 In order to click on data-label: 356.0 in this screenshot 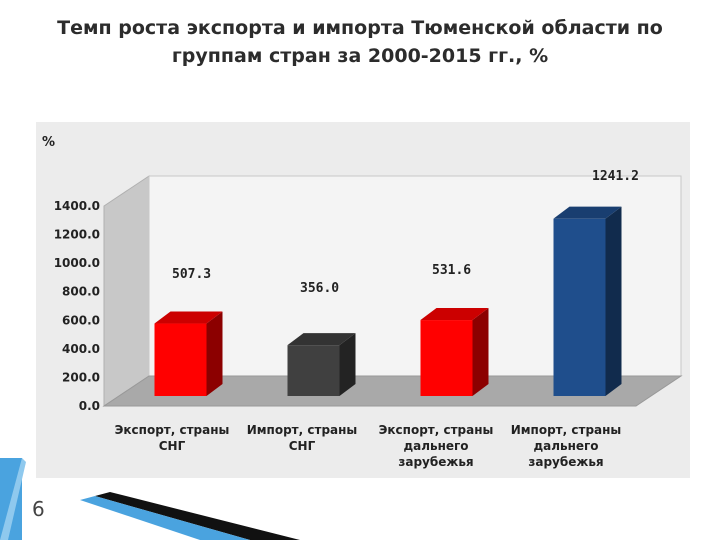, I will do `click(319, 288)`.